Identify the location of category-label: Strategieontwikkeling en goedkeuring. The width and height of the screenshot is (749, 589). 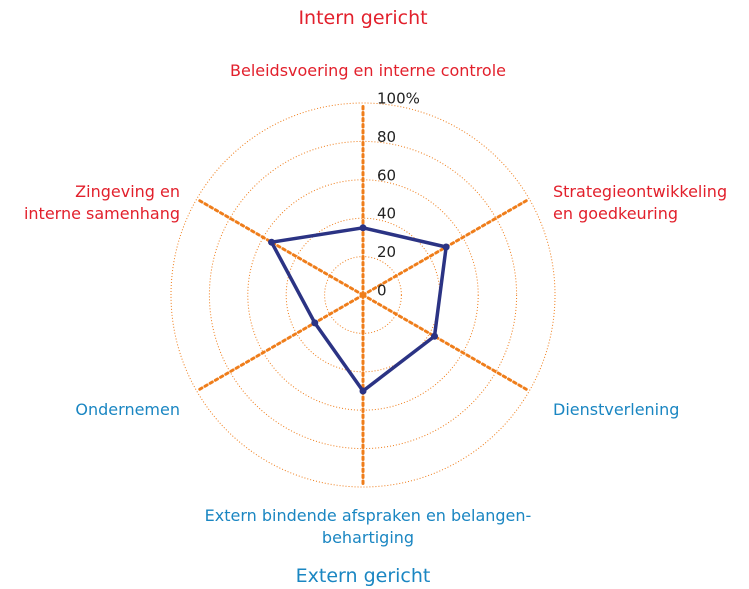
(640, 202).